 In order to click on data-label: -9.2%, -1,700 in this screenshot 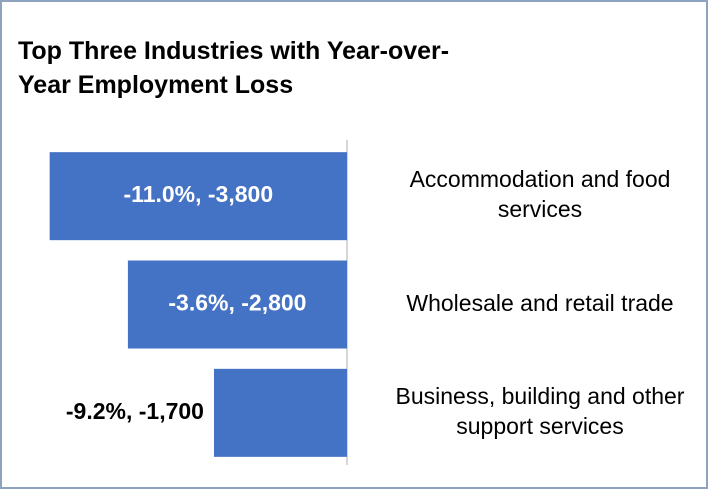, I will do `click(135, 411)`.